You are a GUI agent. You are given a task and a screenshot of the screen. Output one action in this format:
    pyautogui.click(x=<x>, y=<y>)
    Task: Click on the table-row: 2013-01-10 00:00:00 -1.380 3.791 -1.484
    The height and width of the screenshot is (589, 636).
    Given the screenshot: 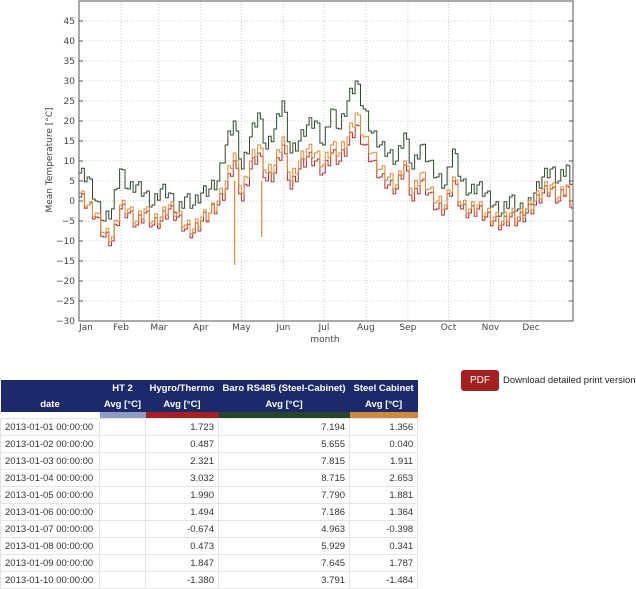 What is the action you would take?
    pyautogui.click(x=209, y=580)
    